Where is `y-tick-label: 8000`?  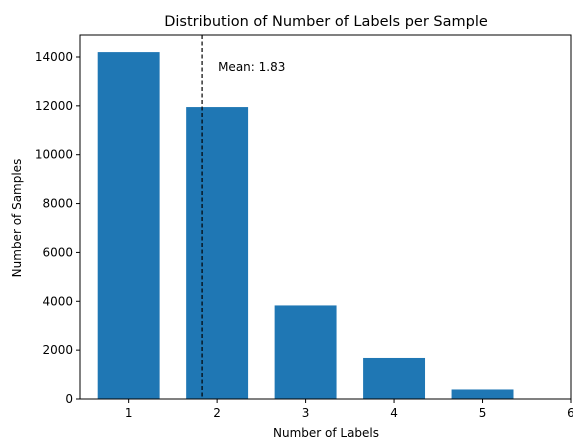 y-tick-label: 8000 is located at coordinates (57, 204).